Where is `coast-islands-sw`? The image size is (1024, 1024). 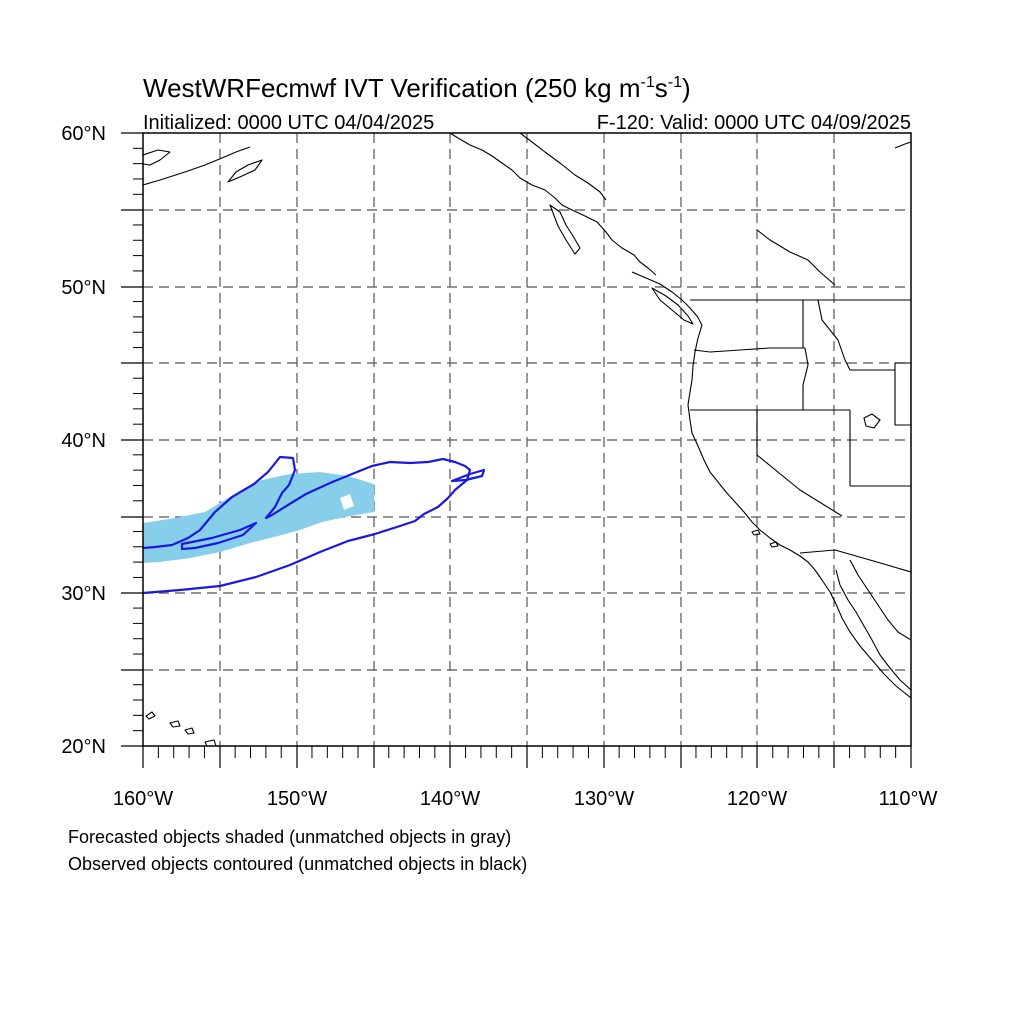 coast-islands-sw is located at coordinates (245, 171).